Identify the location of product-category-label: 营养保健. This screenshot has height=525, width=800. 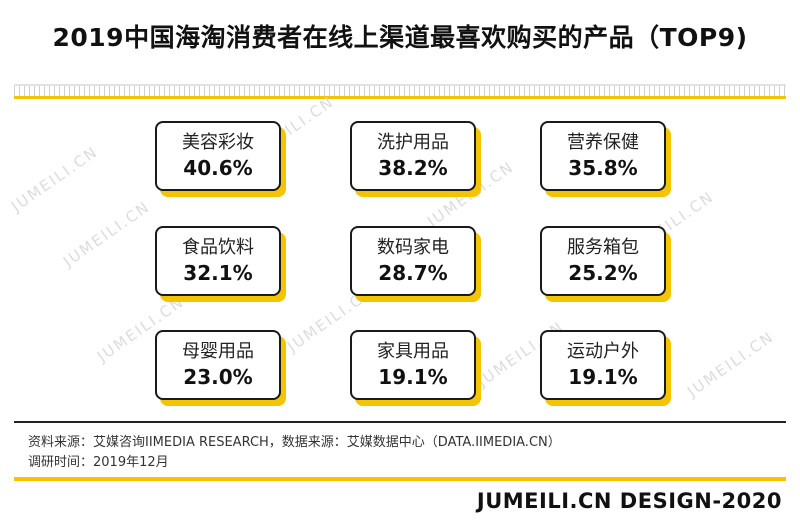
(603, 142).